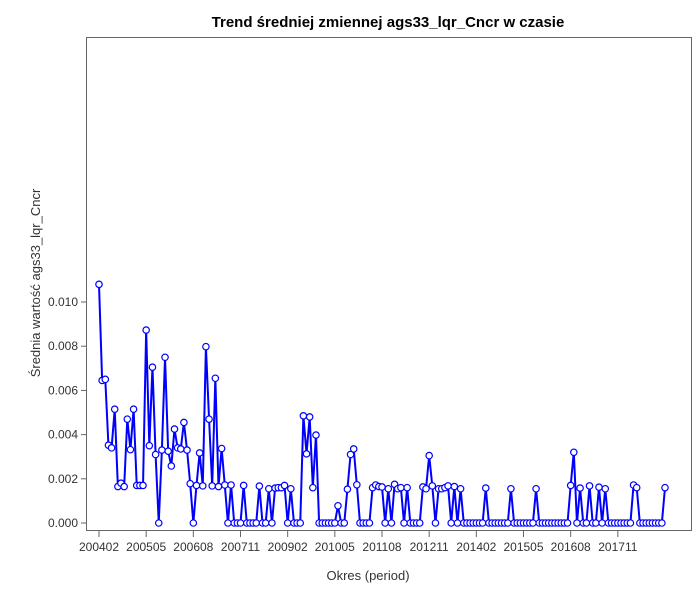 This screenshot has width=700, height=600. Describe the element at coordinates (35, 282) in the screenshot. I see `y-axis-title: Średnia wartość ags33_lqr_Cncr` at that location.